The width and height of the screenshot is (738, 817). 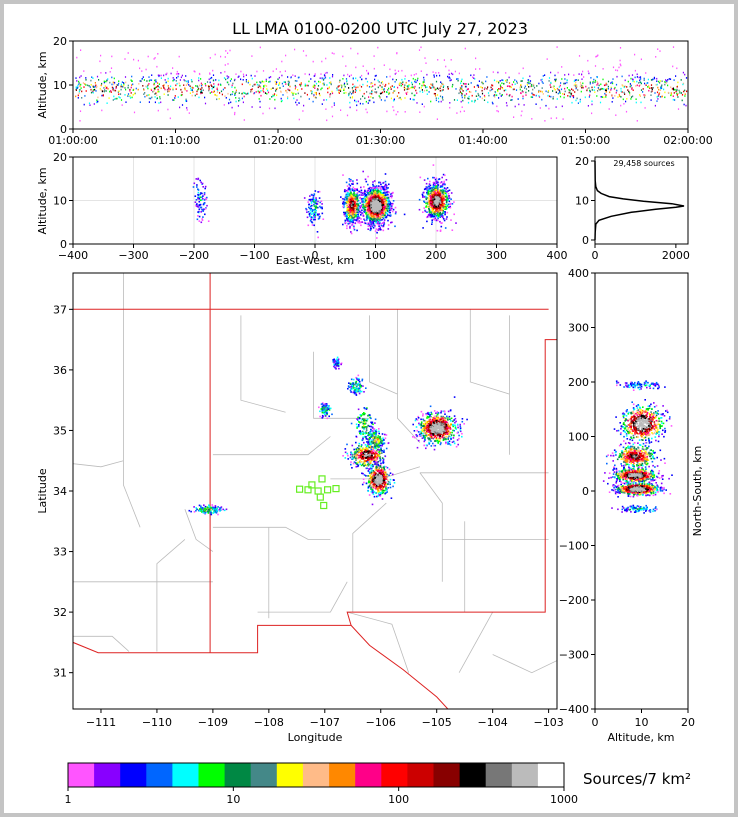 I want to click on x-tick-label: −200, so click(x=194, y=255).